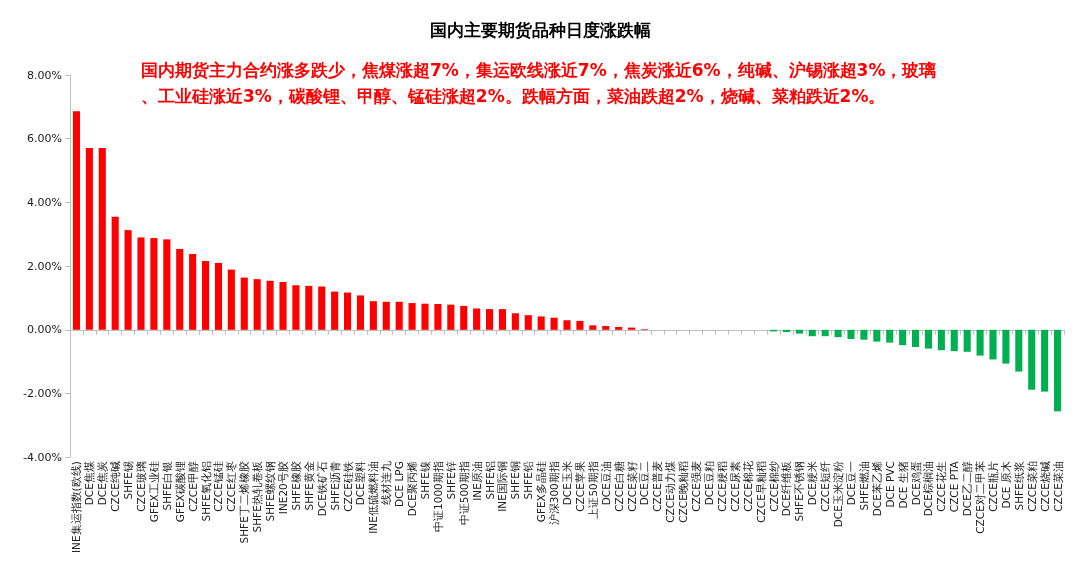 This screenshot has width=1080, height=564. I want to click on x-tick-label: INE原油, so click(476, 481).